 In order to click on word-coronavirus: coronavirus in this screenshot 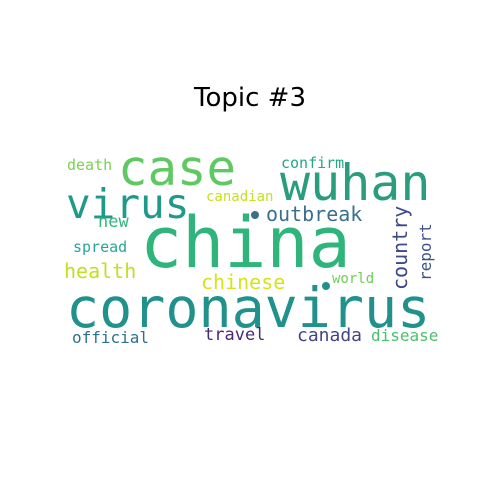, I will do `click(248, 308)`.